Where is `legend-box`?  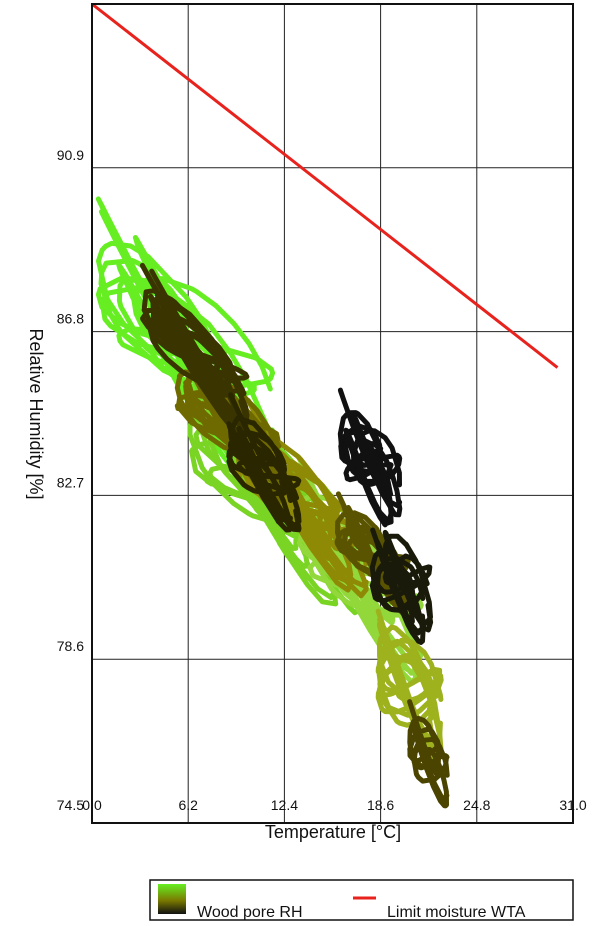
legend-box is located at coordinates (361, 900).